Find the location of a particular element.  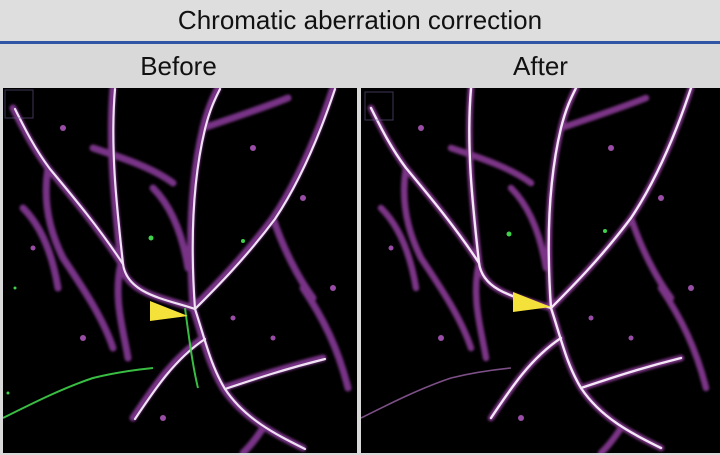

green-fiber is located at coordinates (101, 363).